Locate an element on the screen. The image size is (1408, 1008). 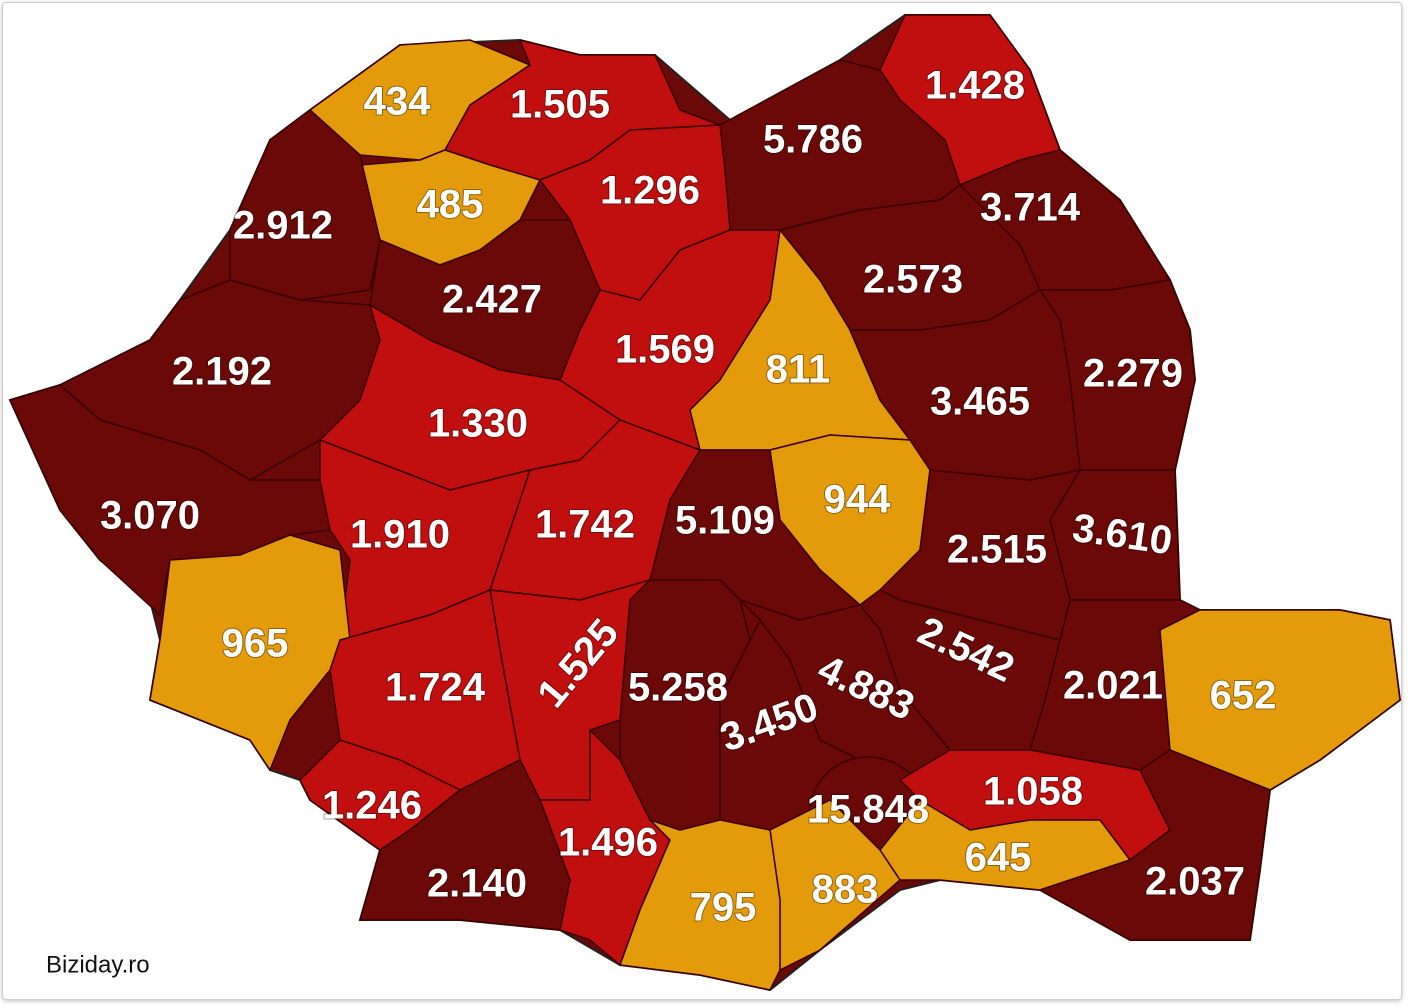
source-label: Biziday.ro is located at coordinates (98, 964).